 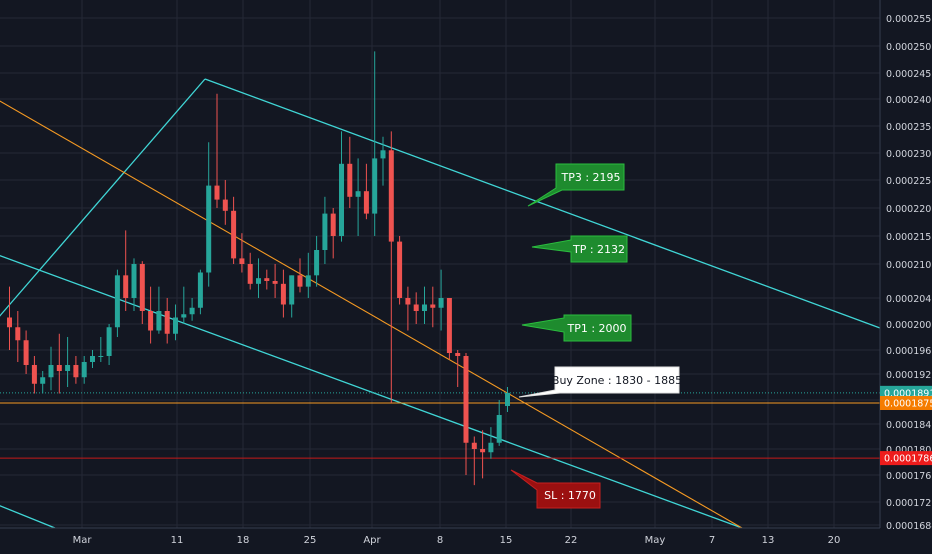 I want to click on buy-zone-label: Buy Zone : 1830 - 1885, so click(x=617, y=380).